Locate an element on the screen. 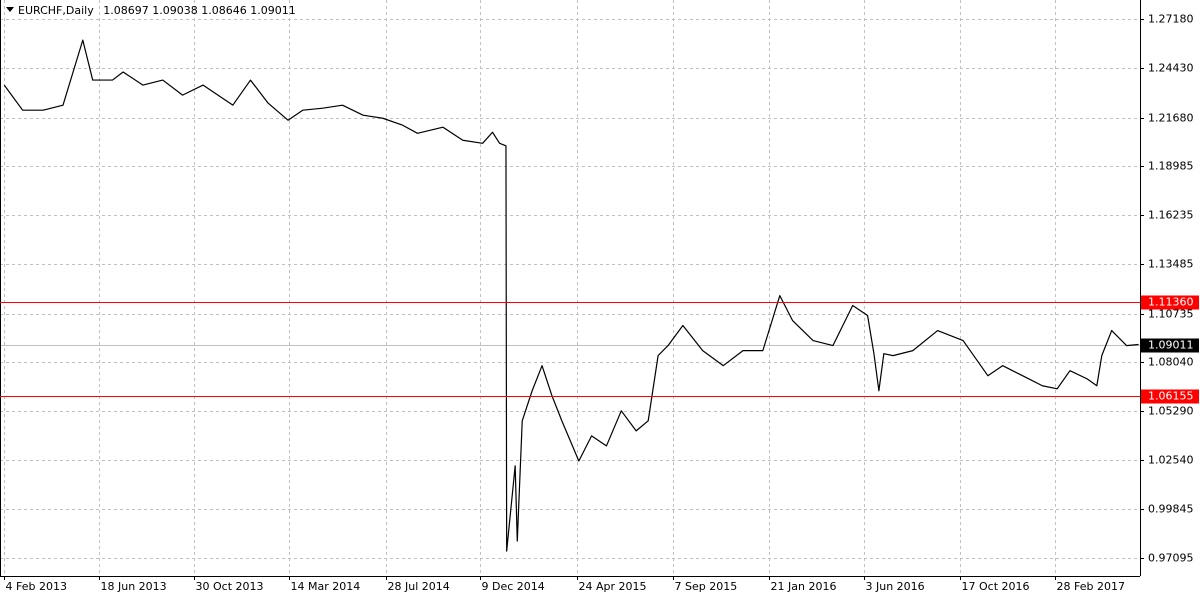  menu-arrow is located at coordinates (10, 9).